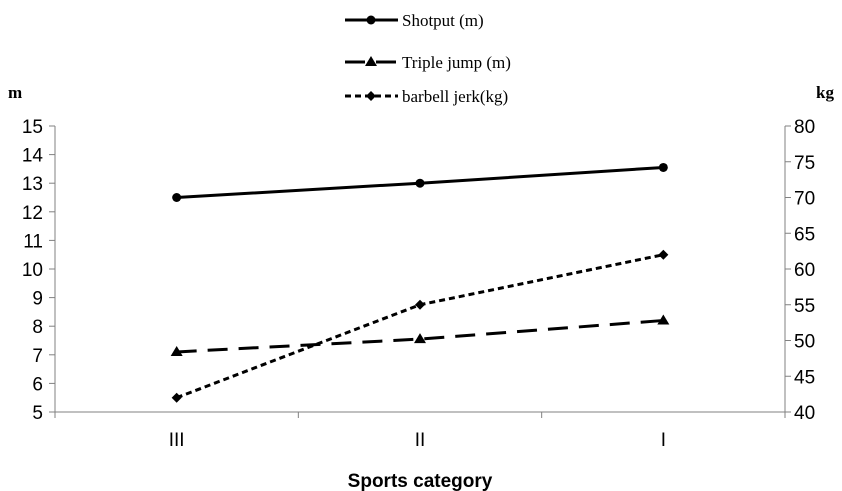 The image size is (842, 491). I want to click on right-tick-label: 80, so click(804, 127).